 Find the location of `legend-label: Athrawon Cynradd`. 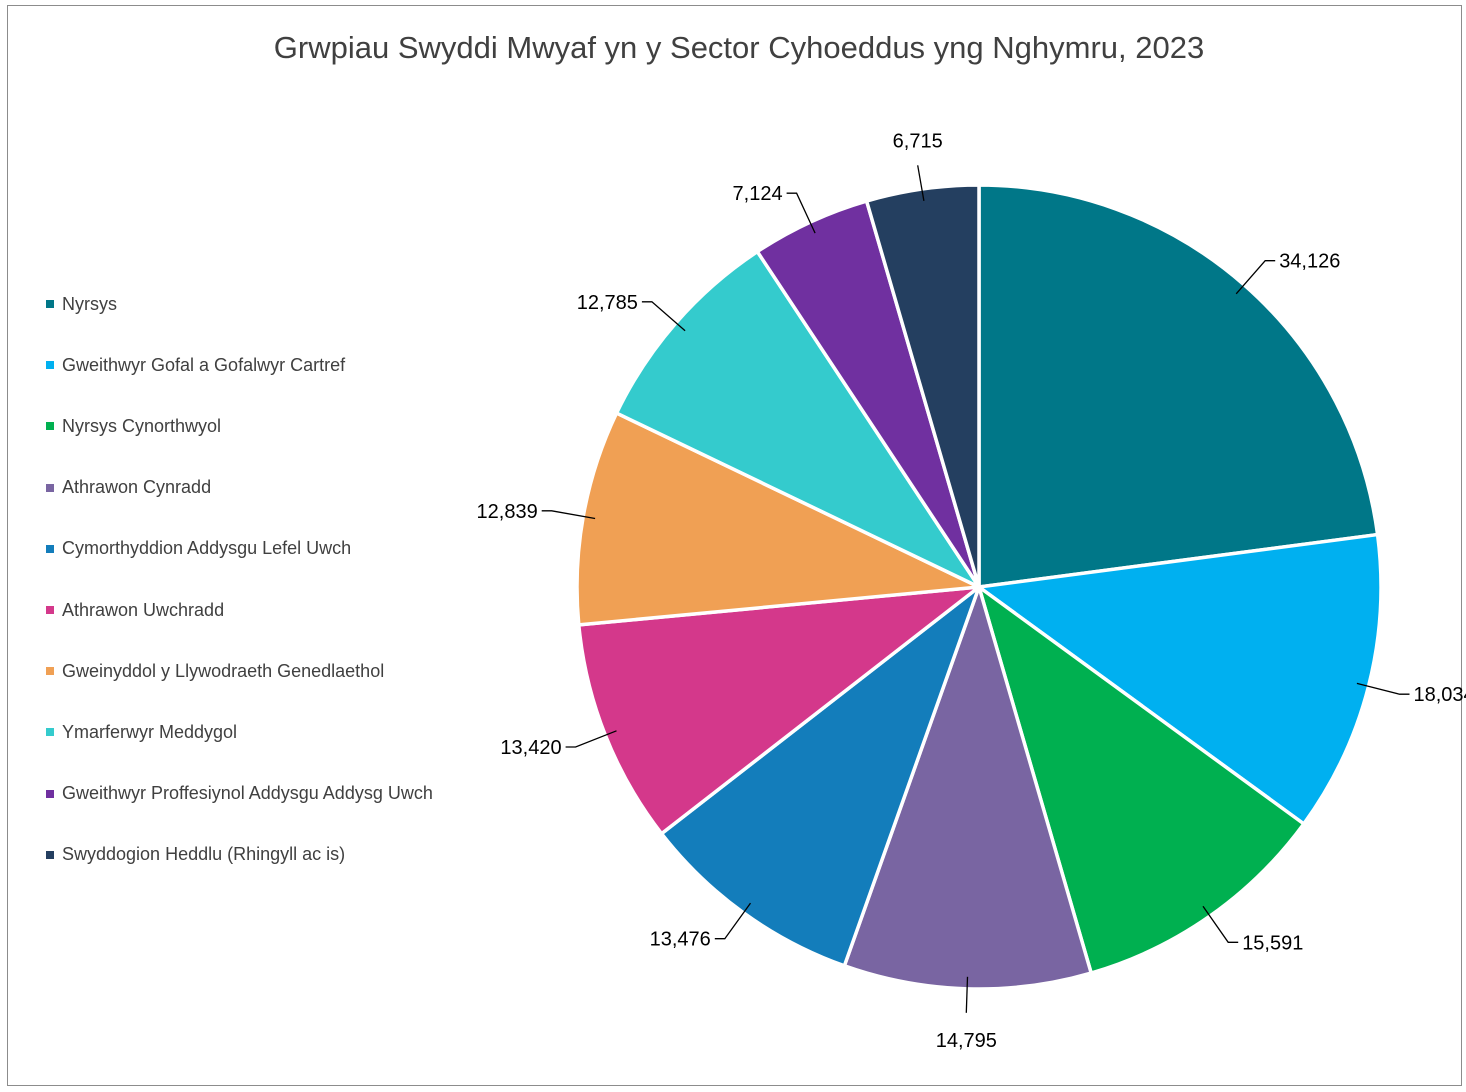

legend-label: Athrawon Cynradd is located at coordinates (137, 487).